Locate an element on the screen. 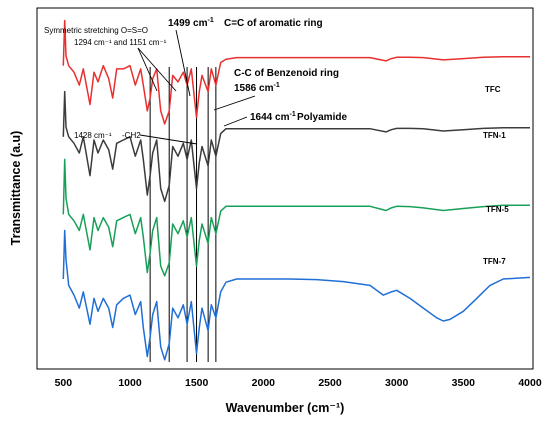 Image resolution: width=550 pixels, height=427 pixels. annotation-polyamide-label: Polyamide is located at coordinates (322, 117).